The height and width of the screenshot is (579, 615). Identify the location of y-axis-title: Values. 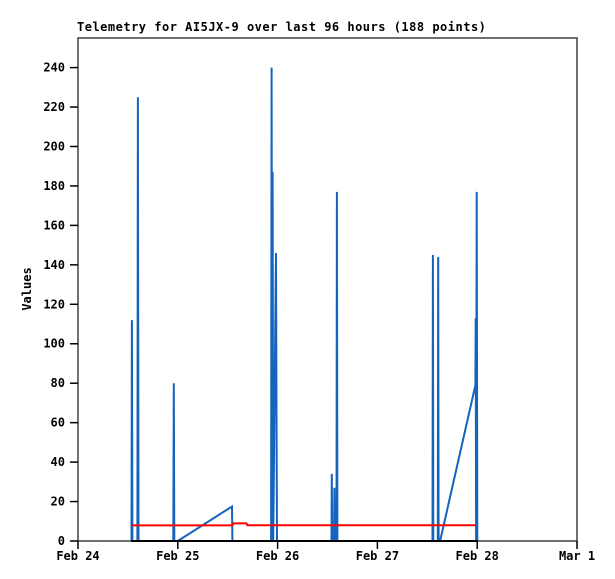
(27, 288).